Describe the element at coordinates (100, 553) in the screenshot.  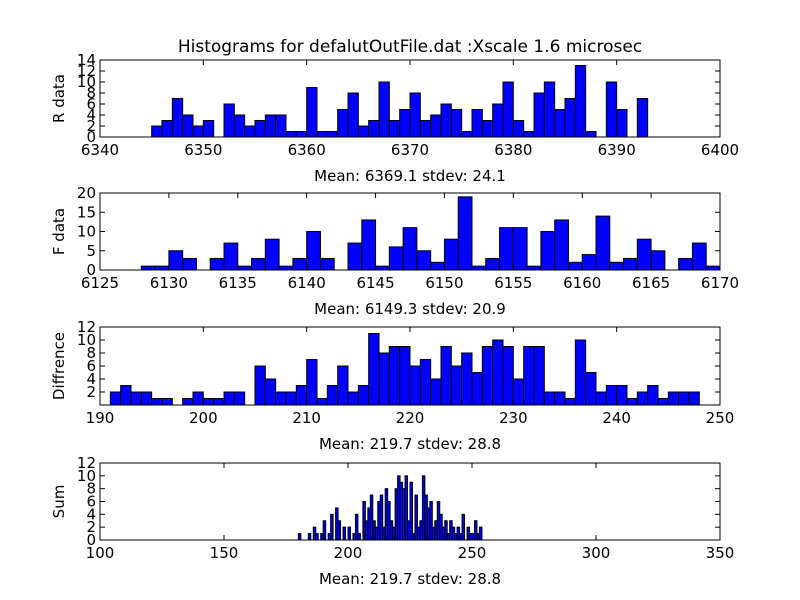
I see `x-tick-label: 100` at that location.